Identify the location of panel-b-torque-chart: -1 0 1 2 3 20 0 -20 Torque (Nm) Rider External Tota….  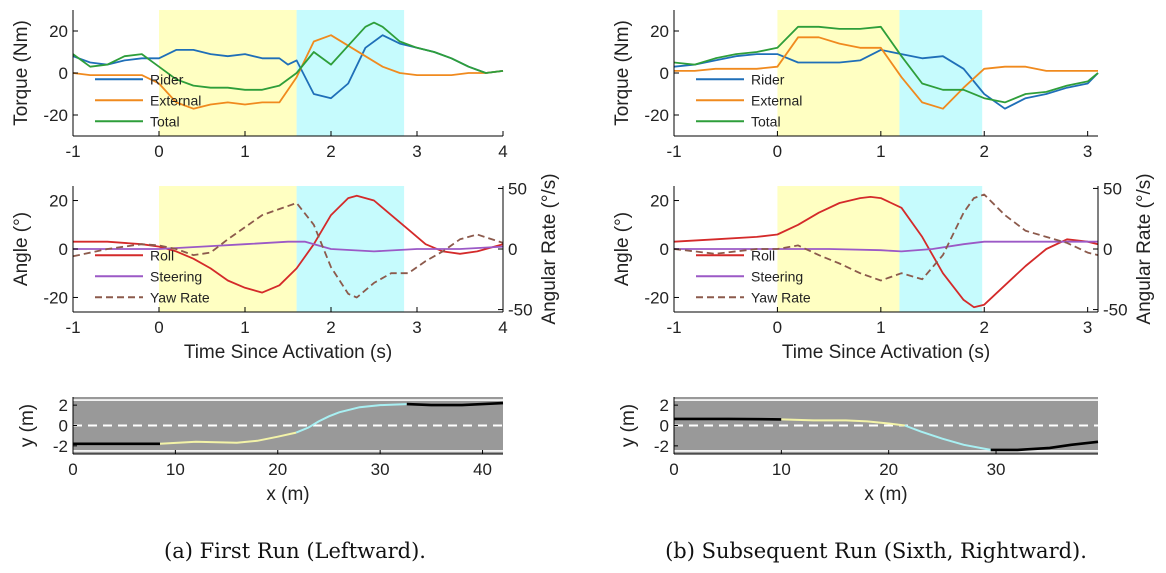
(855, 85).